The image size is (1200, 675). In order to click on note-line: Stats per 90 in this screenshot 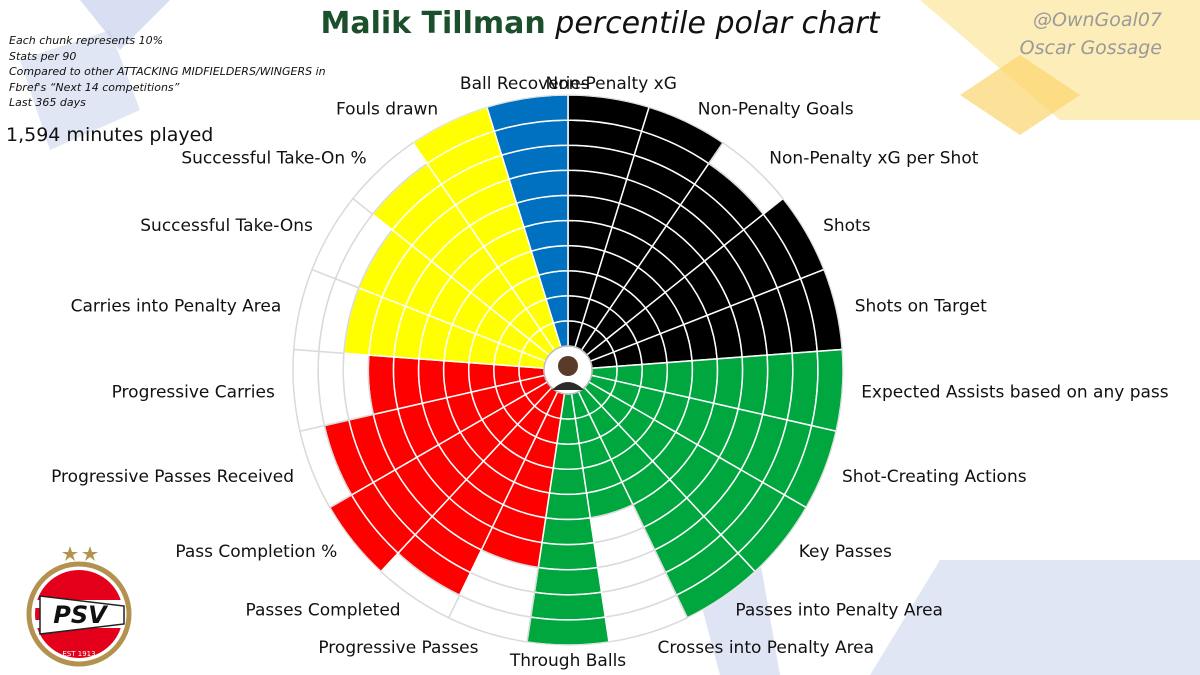, I will do `click(43, 56)`.